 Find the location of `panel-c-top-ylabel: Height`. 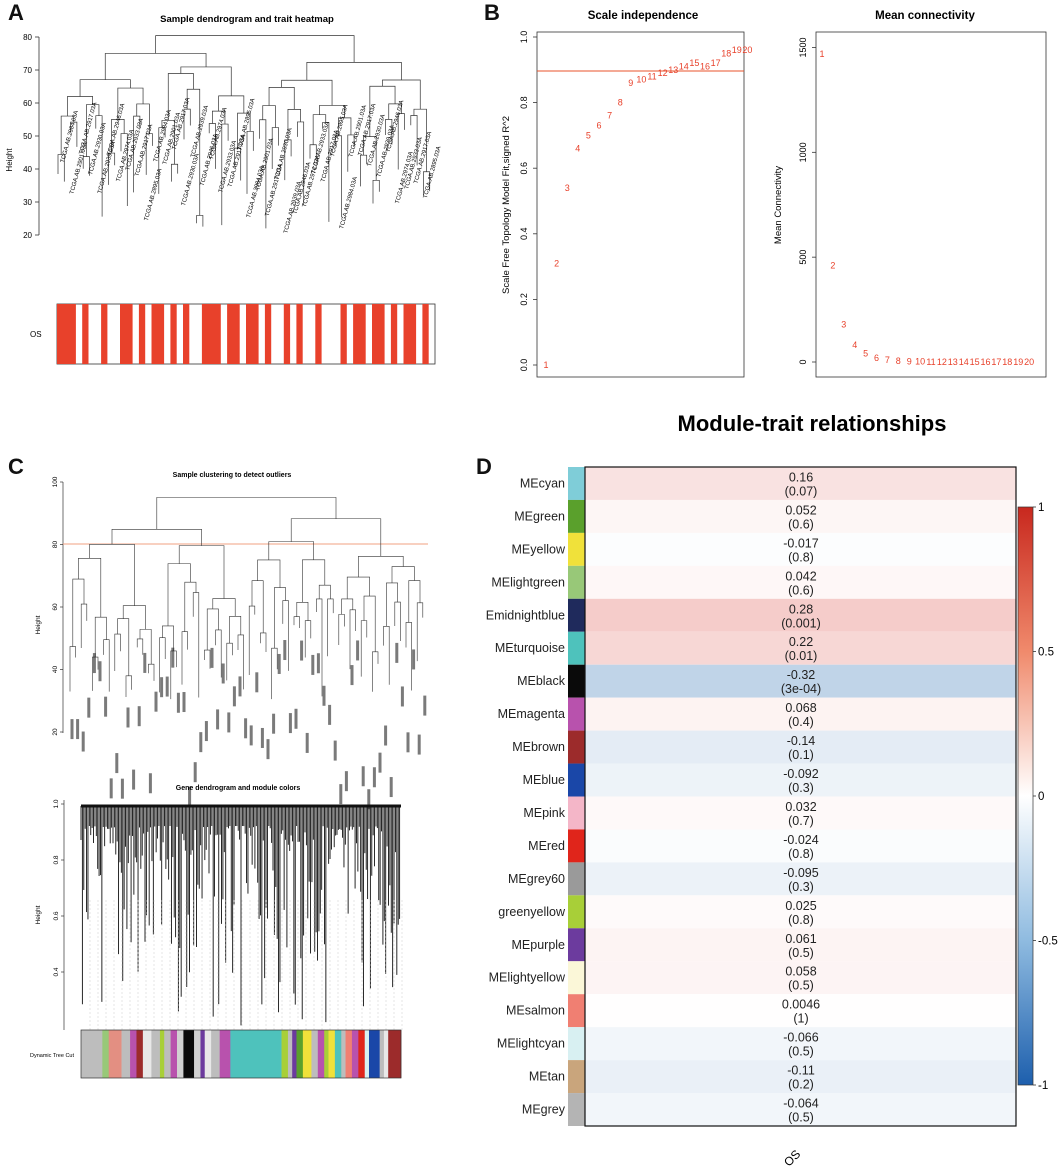

panel-c-top-ylabel: Height is located at coordinates (38, 624).